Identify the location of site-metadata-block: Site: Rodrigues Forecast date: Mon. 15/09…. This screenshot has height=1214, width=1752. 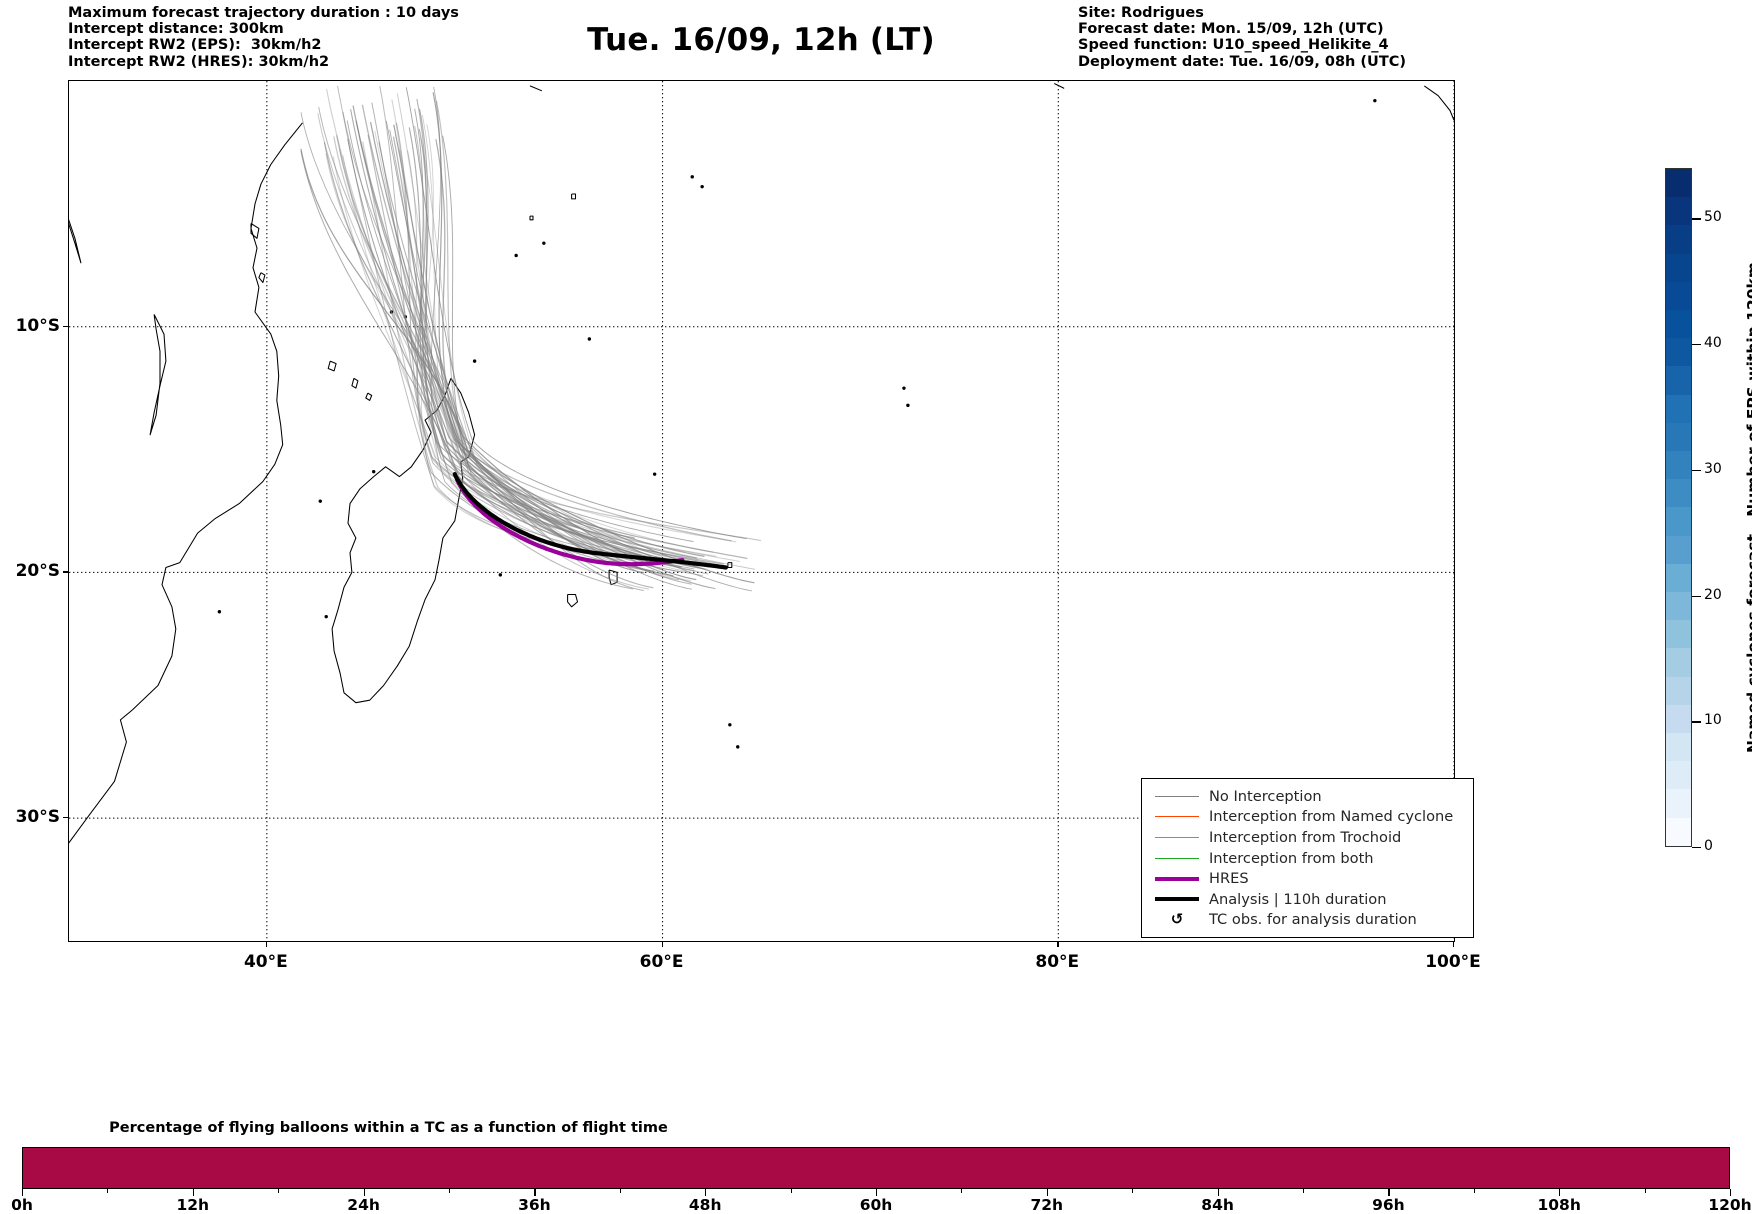
(1242, 37).